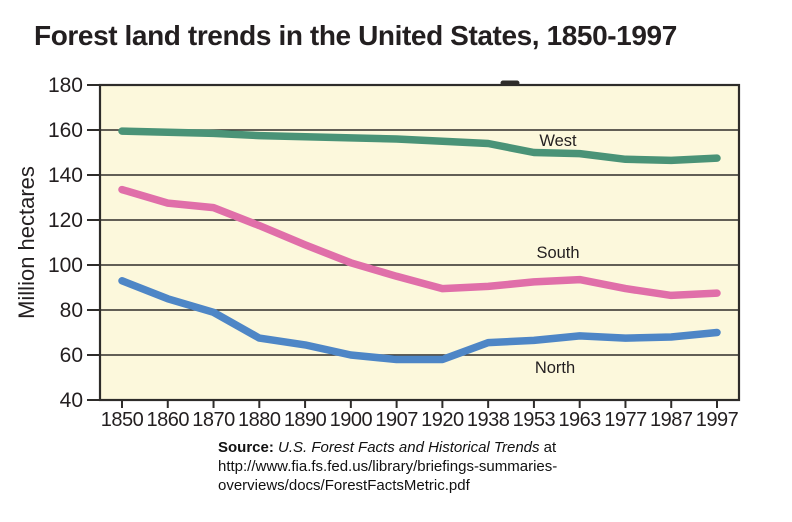  Describe the element at coordinates (26, 242) in the screenshot. I see `y-axis-title: Million hectares` at that location.